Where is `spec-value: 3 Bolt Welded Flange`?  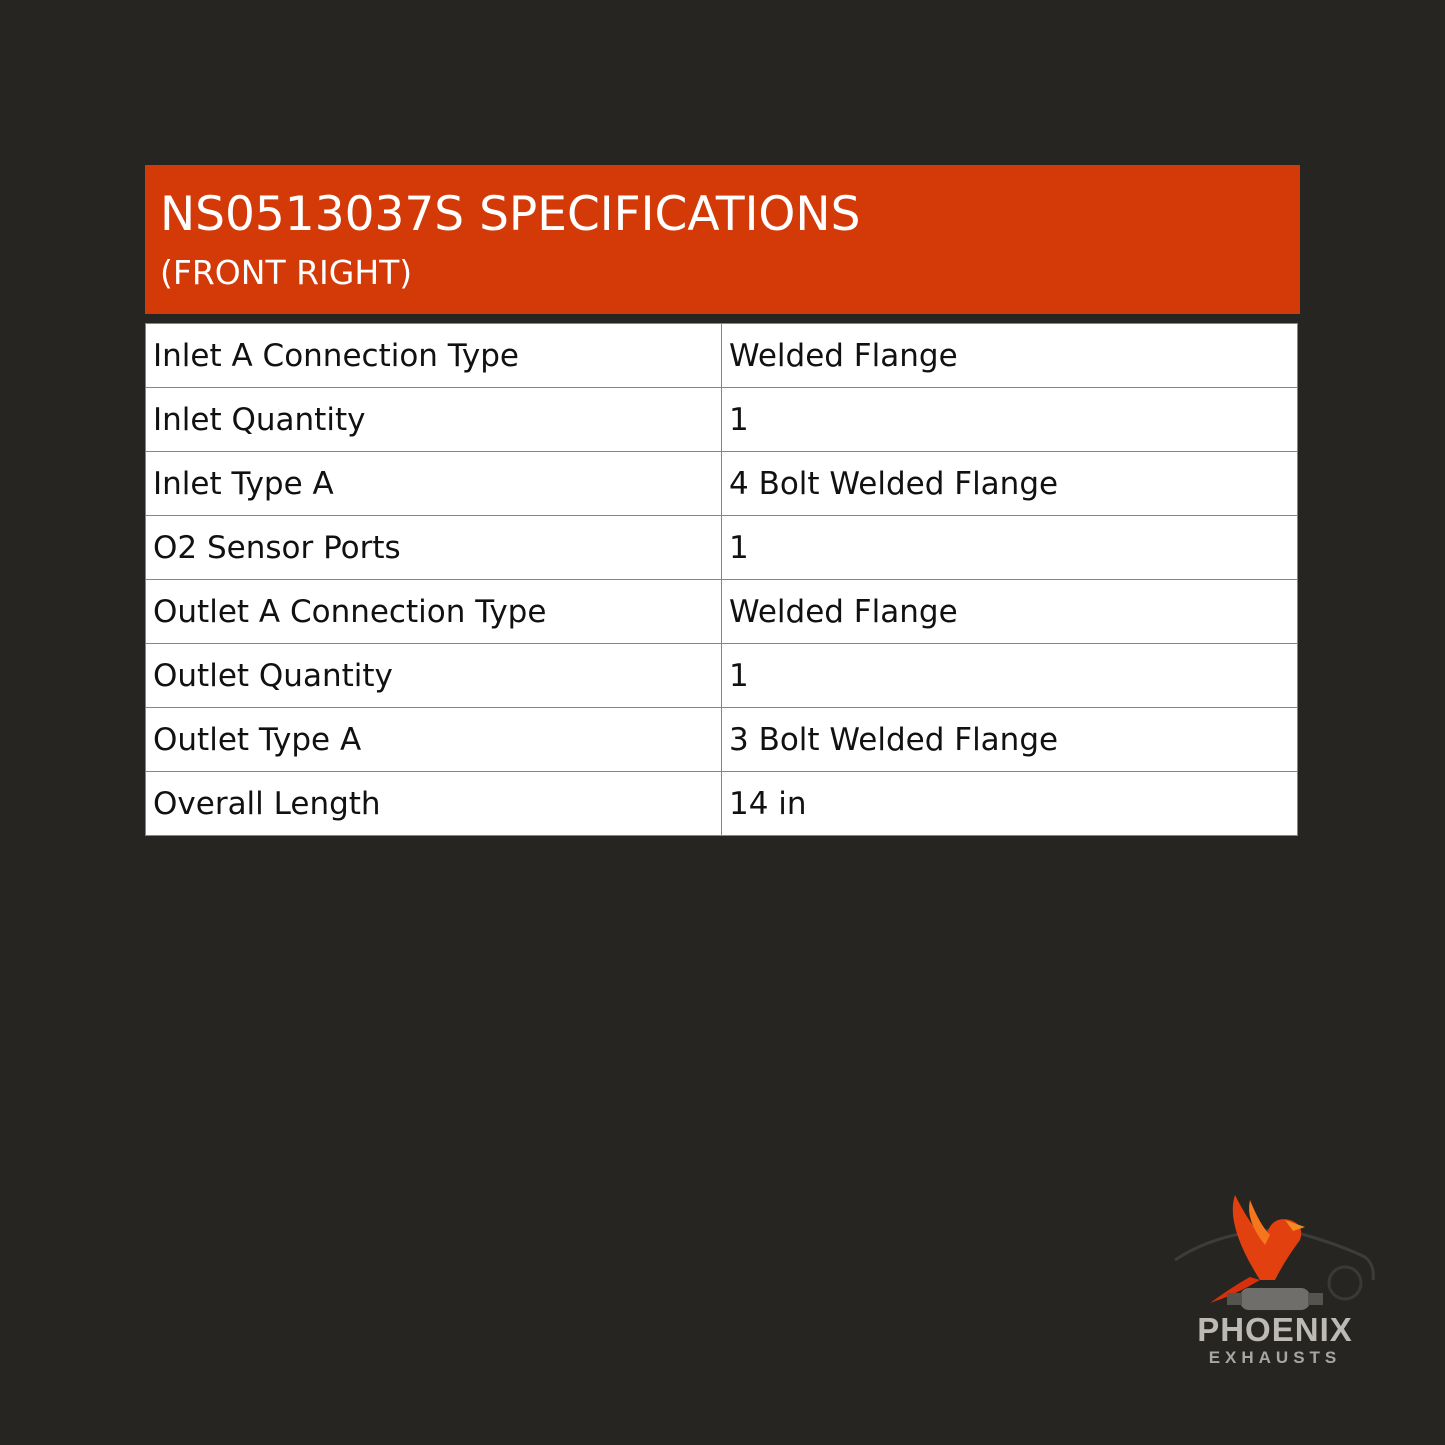
spec-value: 3 Bolt Welded Flange is located at coordinates (1009, 739).